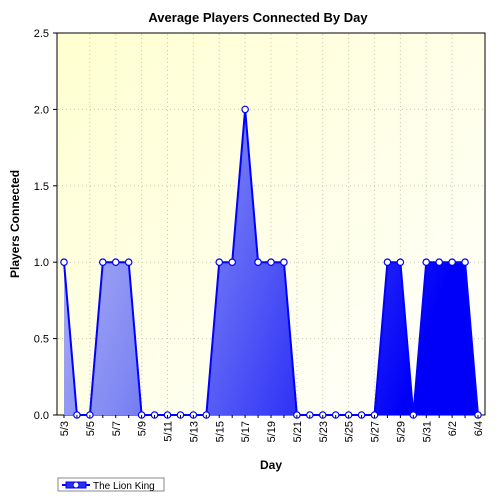  I want to click on legend: The Lion King, so click(111, 484).